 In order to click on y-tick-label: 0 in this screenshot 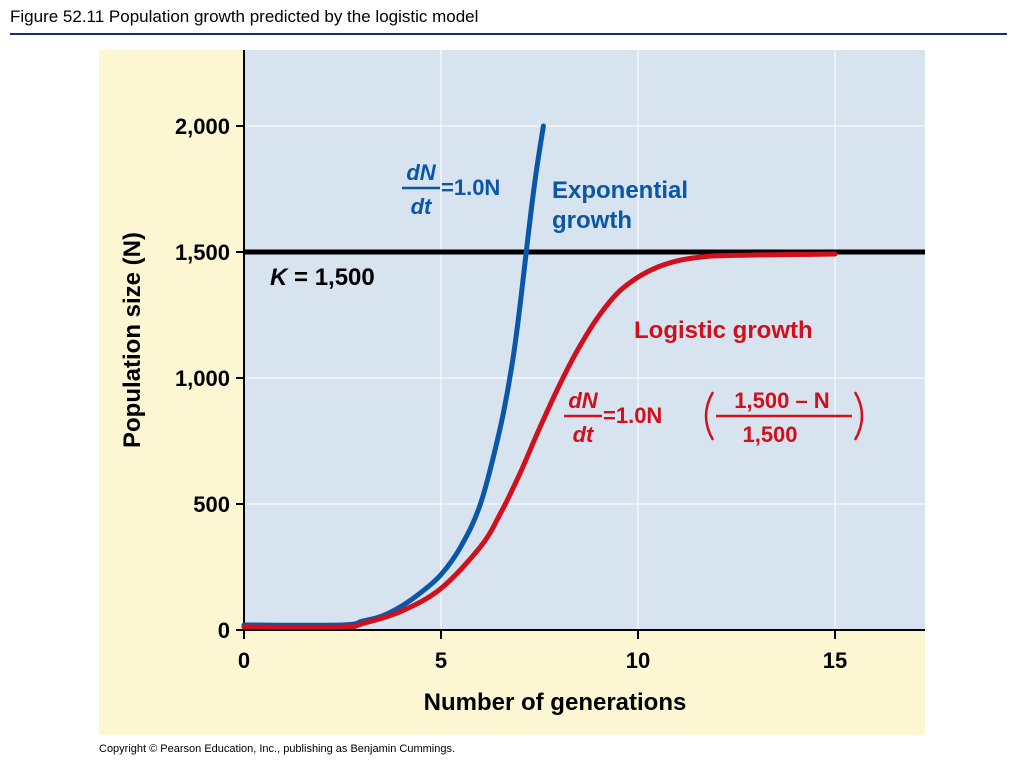, I will do `click(224, 630)`.